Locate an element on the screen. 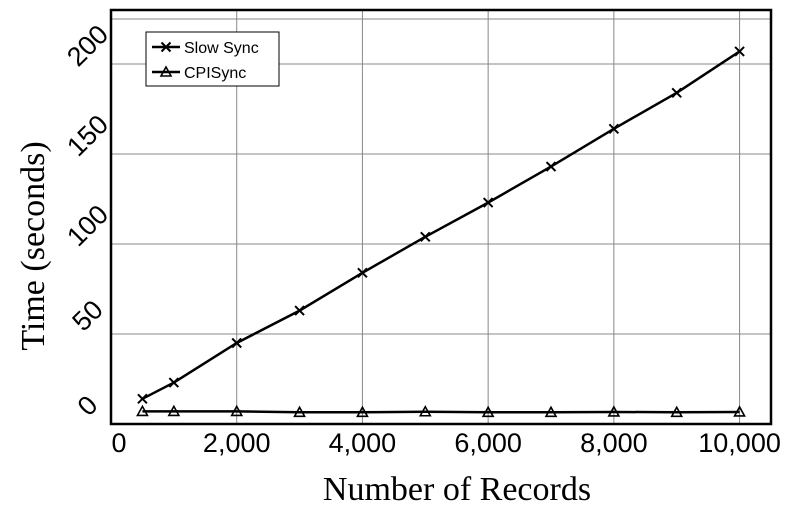 The height and width of the screenshot is (506, 787). x-tick-label: 6,000 is located at coordinates (488, 443).